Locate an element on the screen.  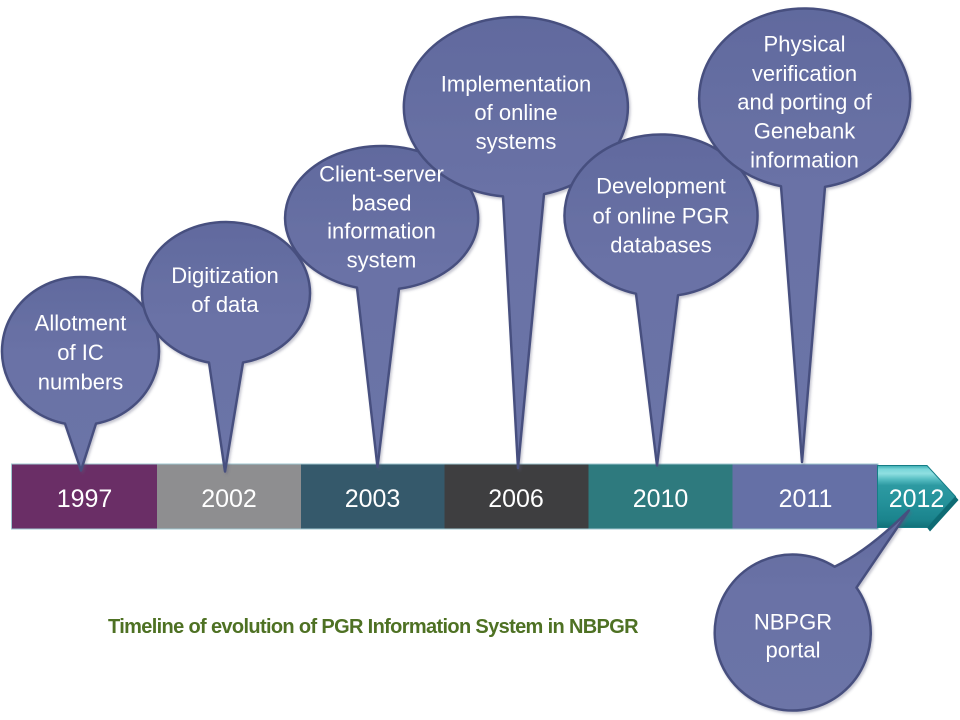
svg-text: Client-server is located at coordinates (381, 174).